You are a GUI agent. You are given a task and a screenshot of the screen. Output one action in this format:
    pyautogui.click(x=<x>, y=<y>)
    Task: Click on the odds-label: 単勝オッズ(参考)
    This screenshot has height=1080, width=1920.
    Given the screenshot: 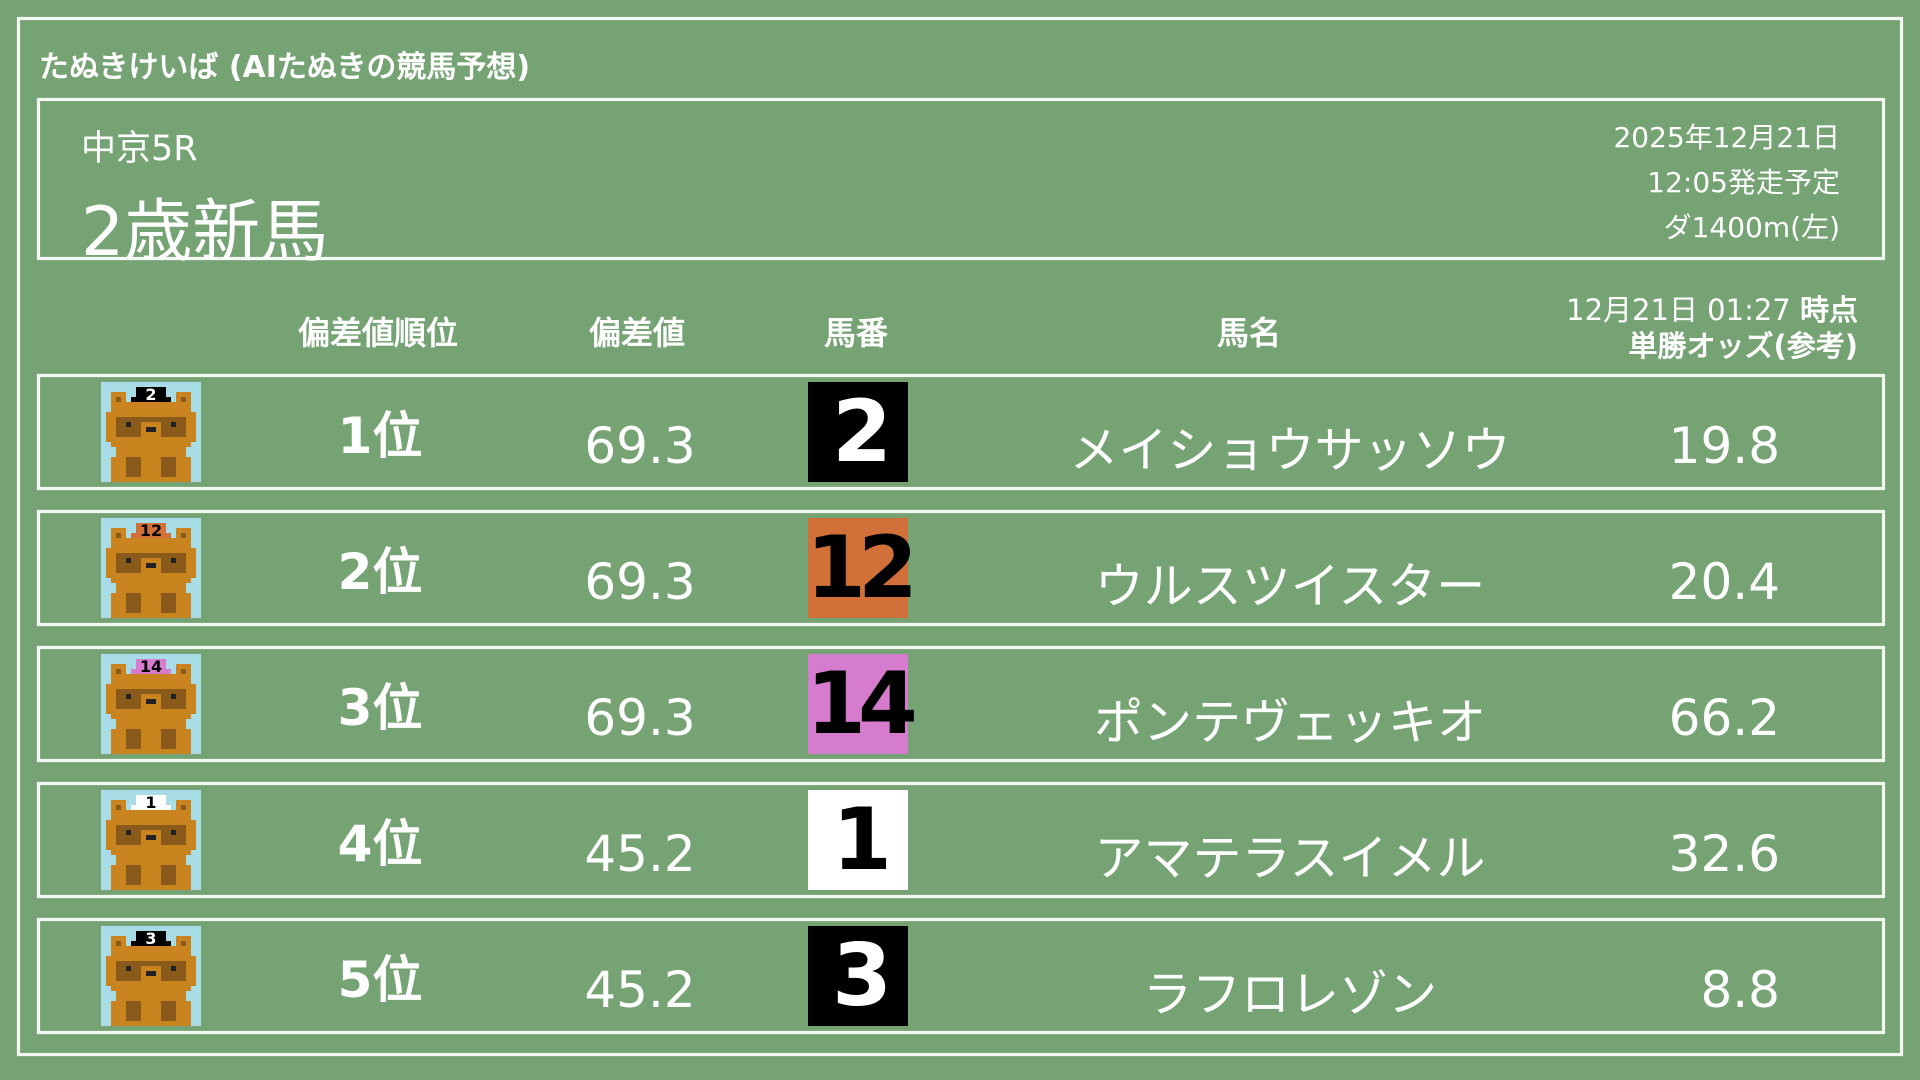 What is the action you would take?
    pyautogui.click(x=1743, y=346)
    